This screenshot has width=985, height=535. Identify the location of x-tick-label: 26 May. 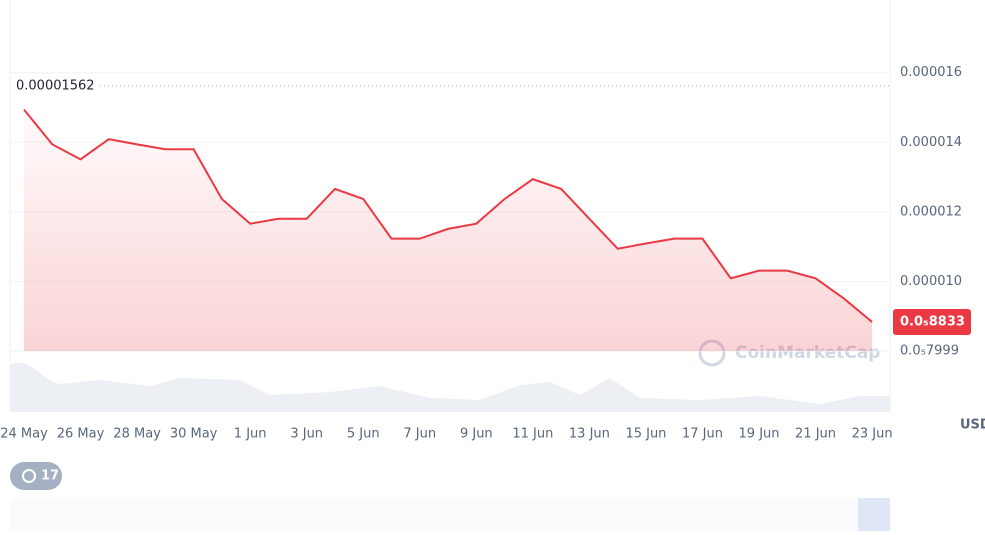
(81, 434).